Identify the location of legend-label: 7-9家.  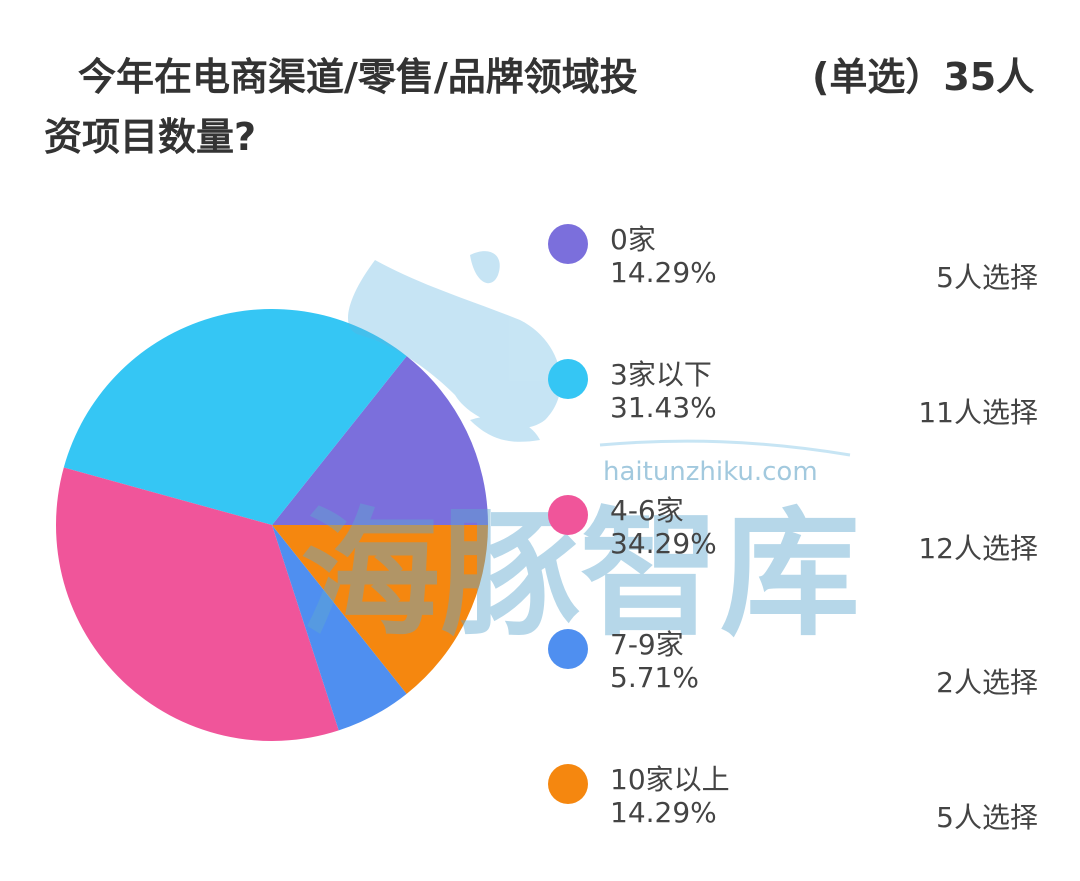
(647, 644).